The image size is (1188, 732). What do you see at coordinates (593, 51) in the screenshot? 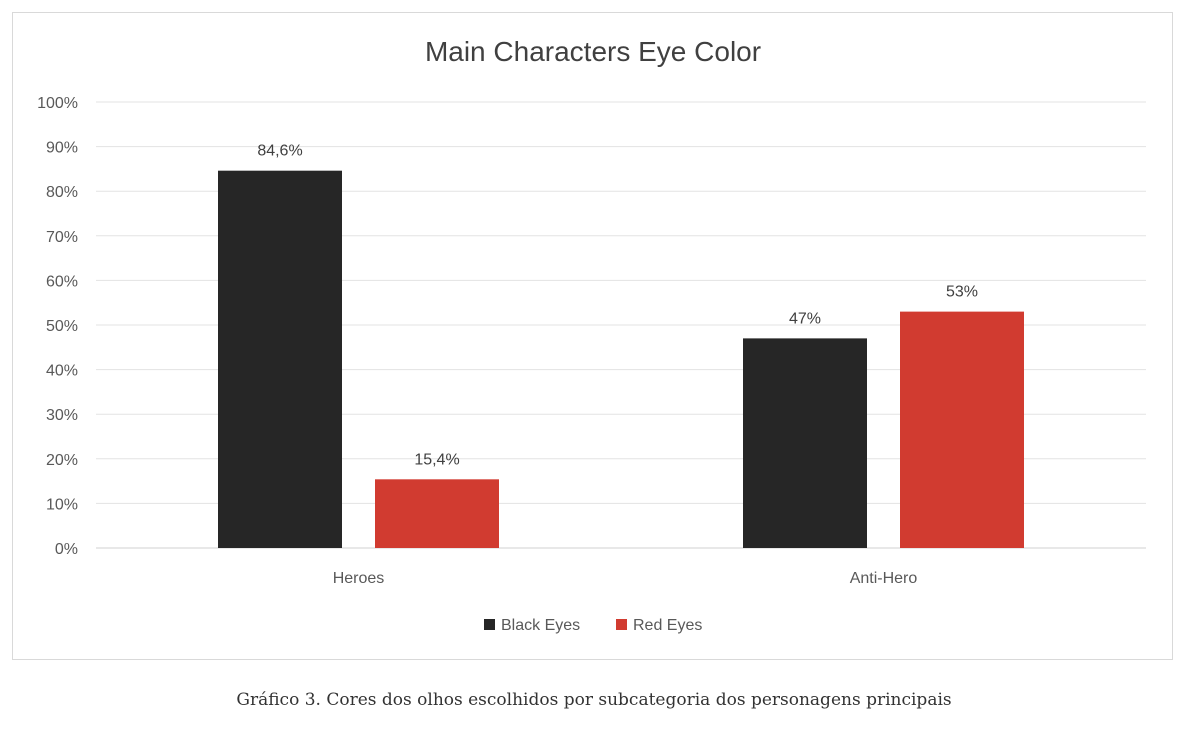
I see `chart-title: Main Characters Eye Color` at bounding box center [593, 51].